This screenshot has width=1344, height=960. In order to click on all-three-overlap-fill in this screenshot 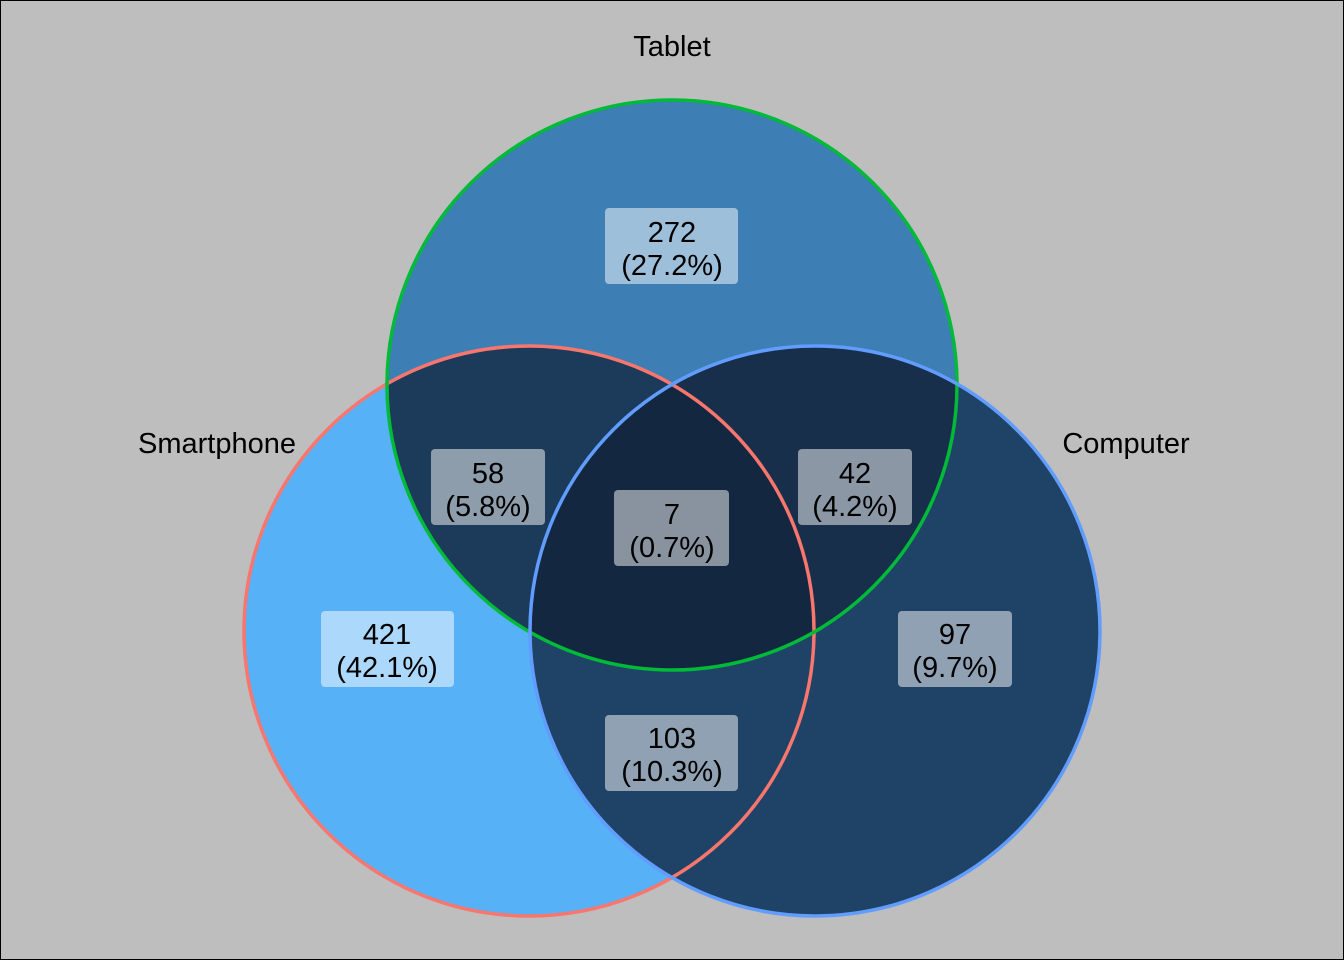, I will do `click(672, 508)`.